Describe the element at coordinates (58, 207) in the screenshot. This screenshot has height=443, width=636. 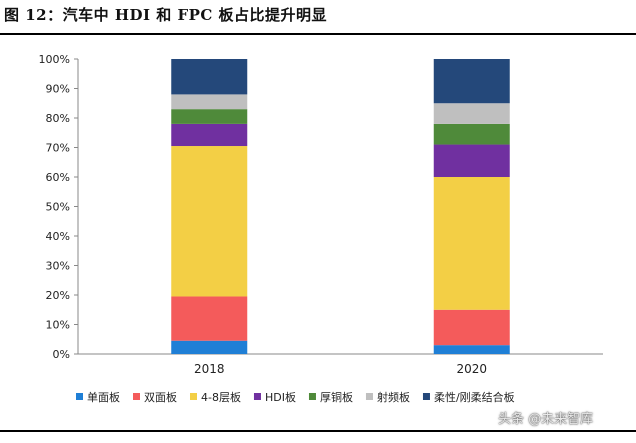
I see `y-tick-label: 50%` at that location.